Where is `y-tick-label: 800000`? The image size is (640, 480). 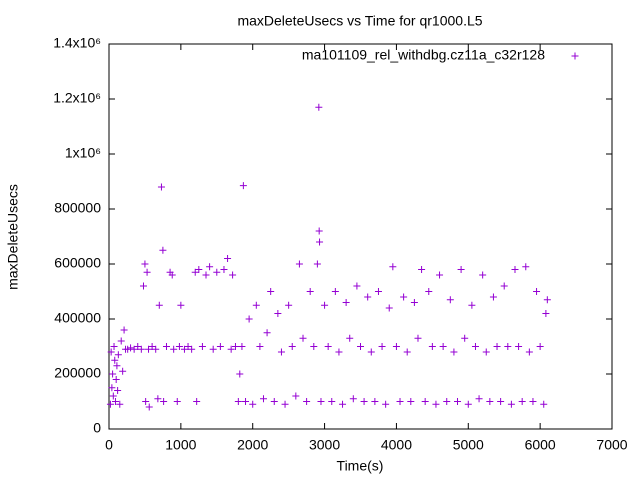 y-tick-label: 800000 is located at coordinates (77, 208).